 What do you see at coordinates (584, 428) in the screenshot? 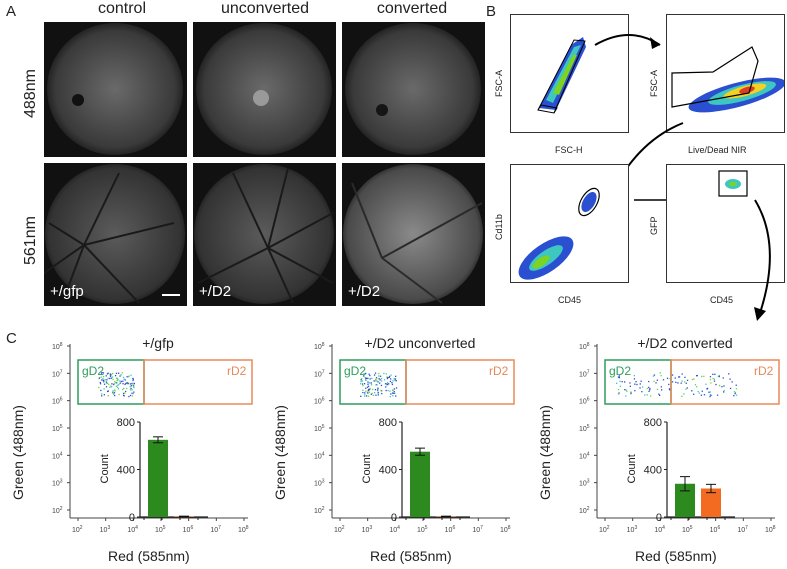
I see `flow-y-tick-label: 10⁵` at bounding box center [584, 428].